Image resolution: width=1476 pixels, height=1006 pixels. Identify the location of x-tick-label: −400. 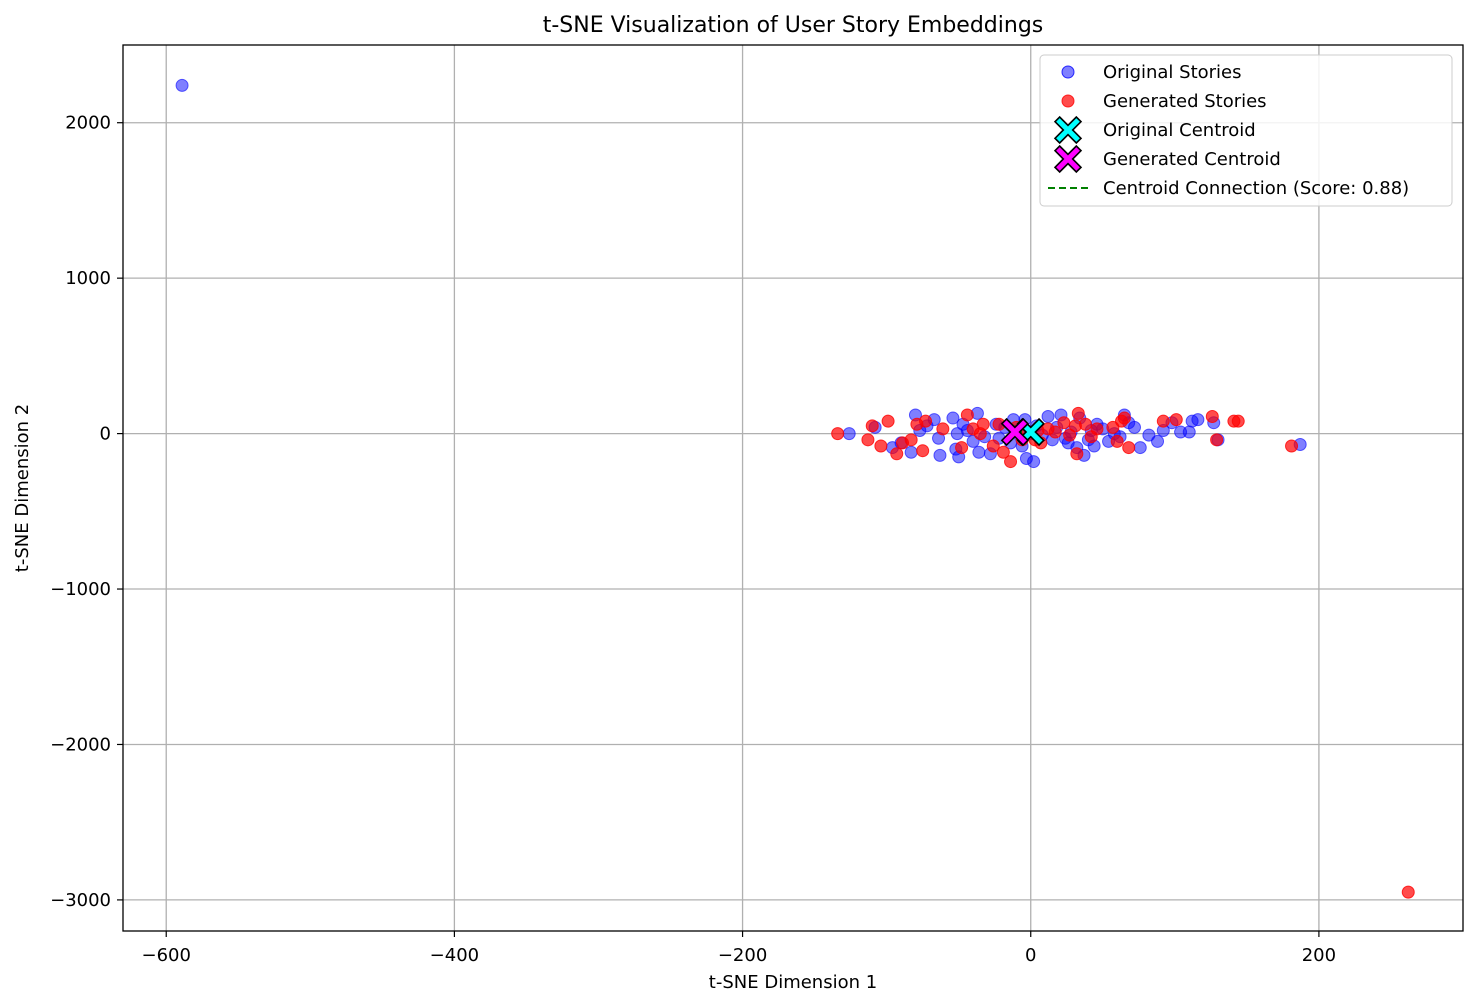
(454, 955).